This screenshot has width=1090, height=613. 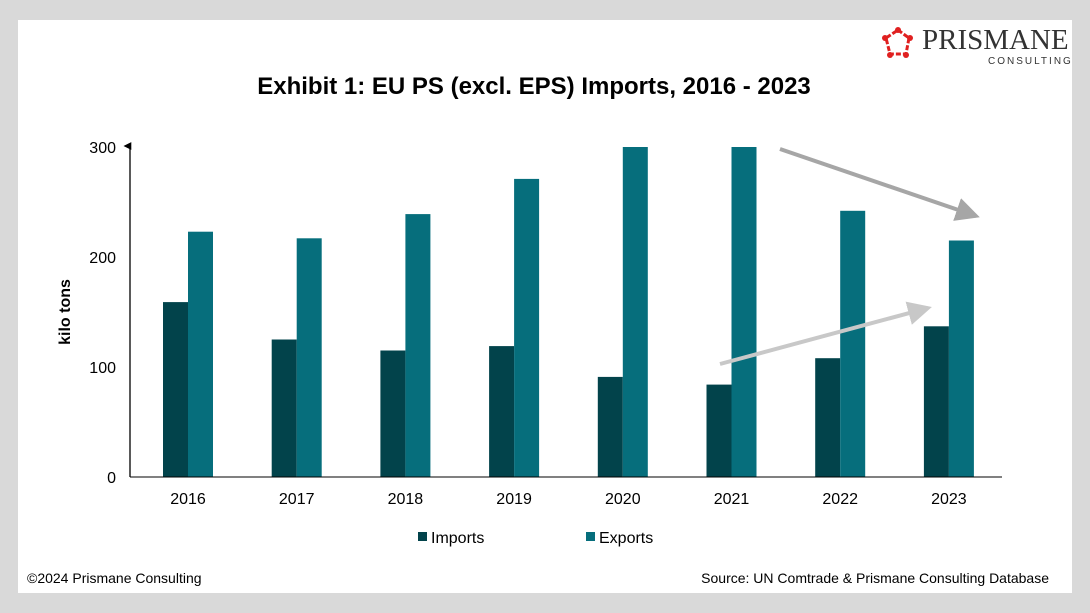 What do you see at coordinates (1030, 61) in the screenshot?
I see `logo-sub: CONSULTING` at bounding box center [1030, 61].